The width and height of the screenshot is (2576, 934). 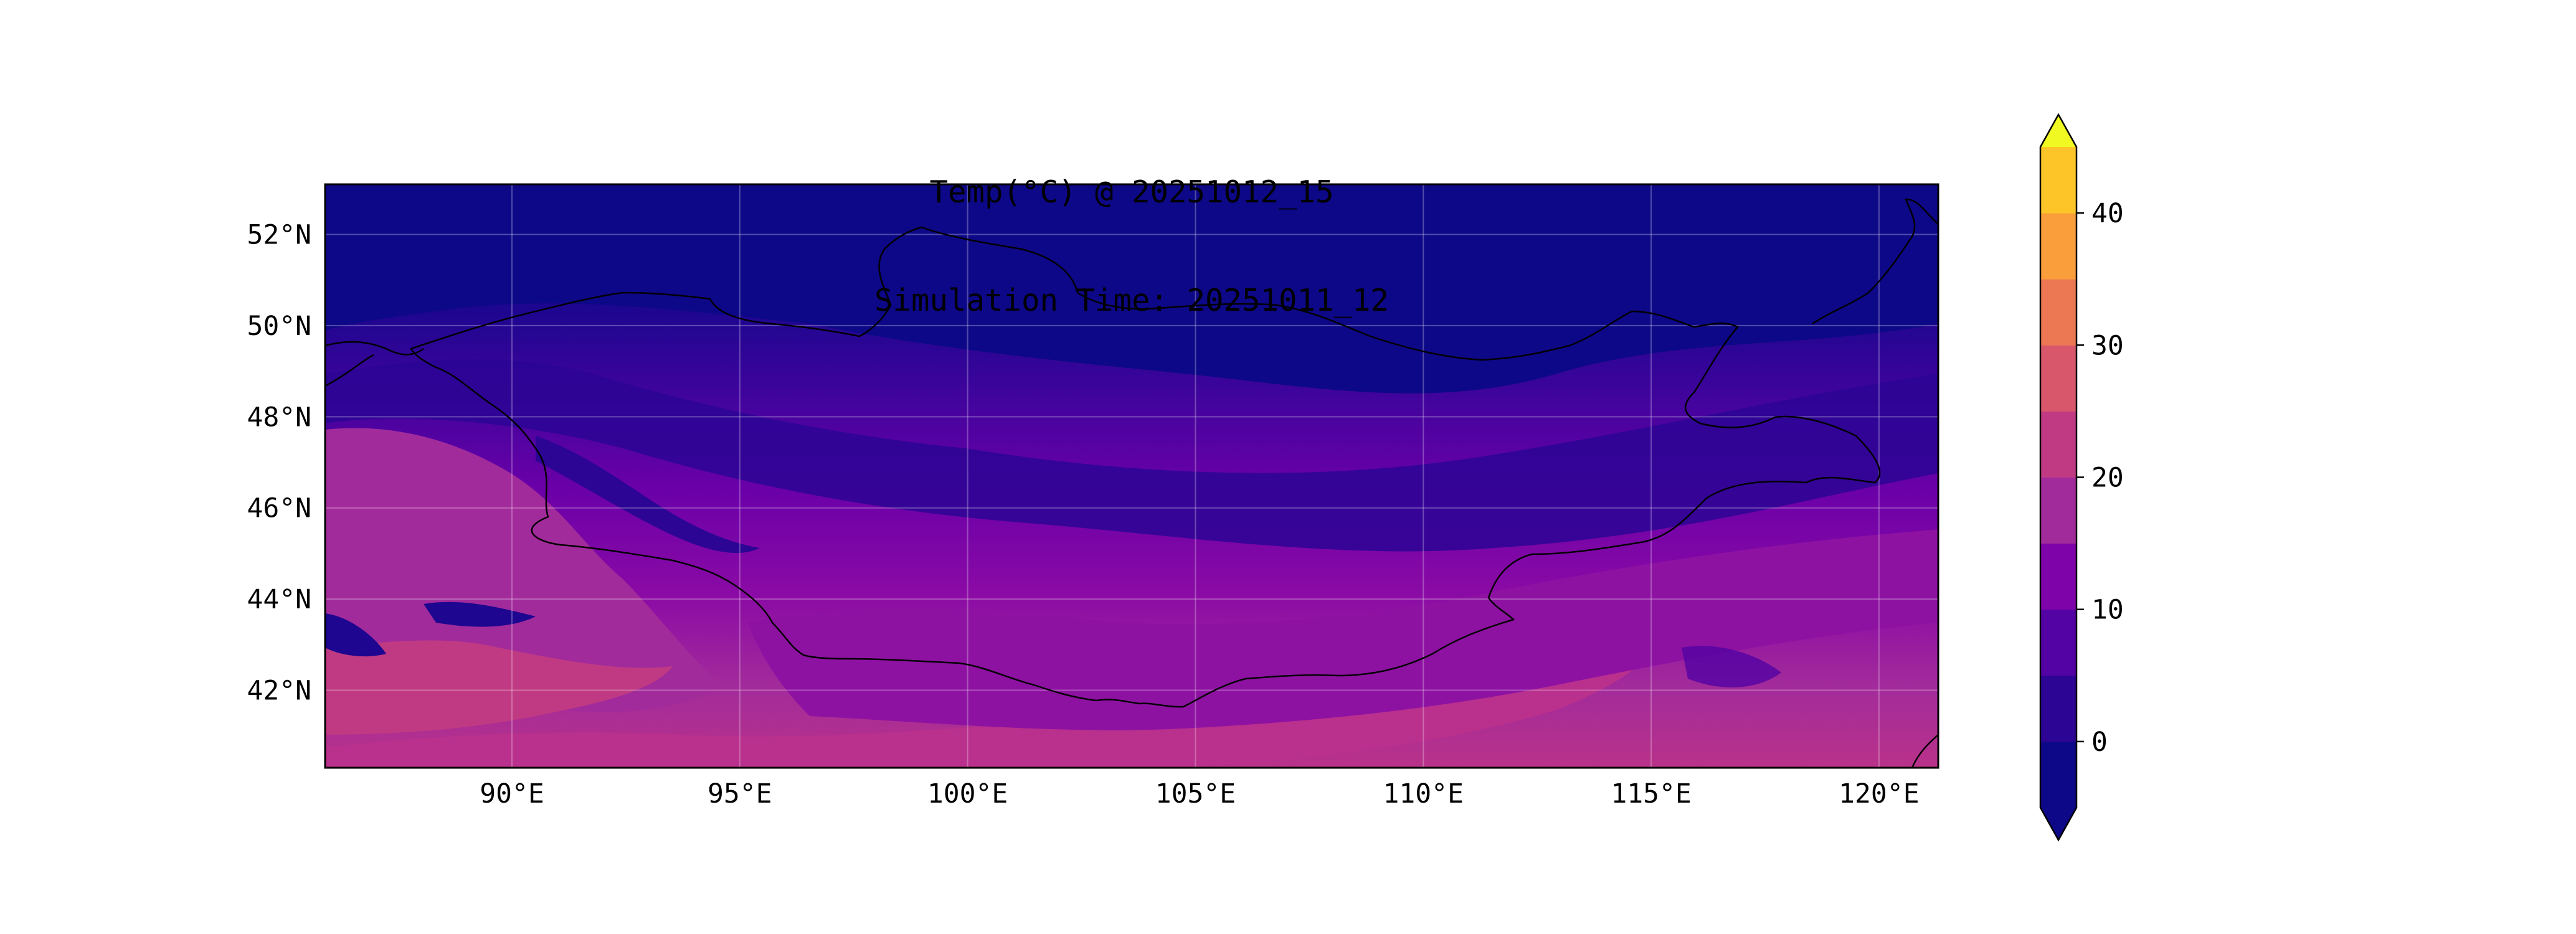 What do you see at coordinates (2107, 610) in the screenshot?
I see `colorbar-tick-label: 10` at bounding box center [2107, 610].